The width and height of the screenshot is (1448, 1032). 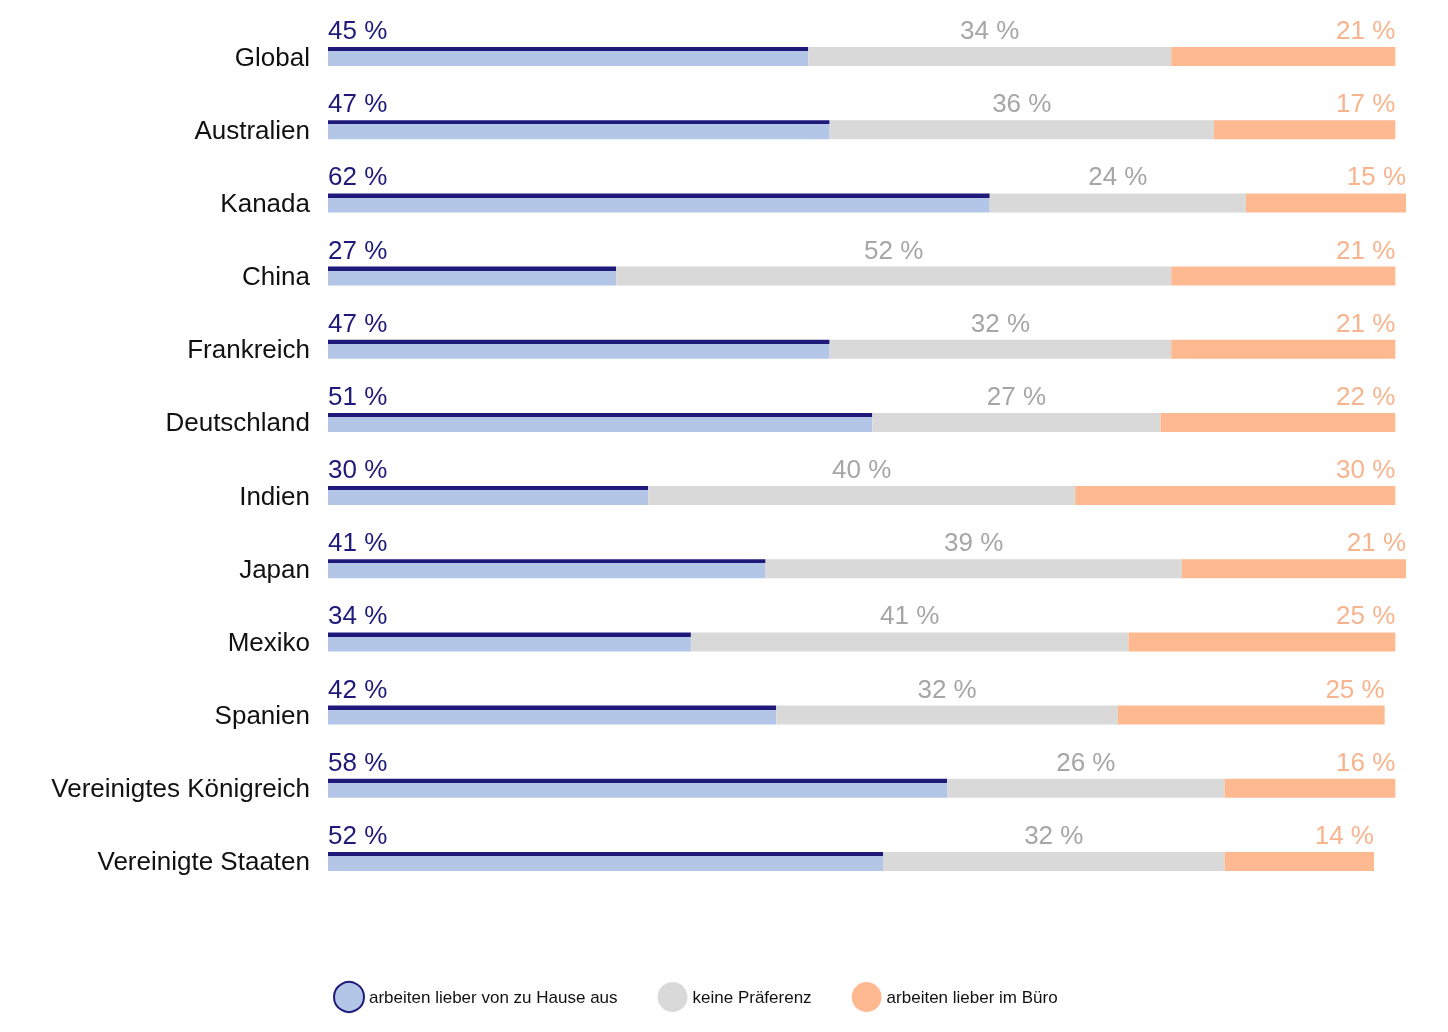 I want to click on data-label: 42 %, so click(x=358, y=688).